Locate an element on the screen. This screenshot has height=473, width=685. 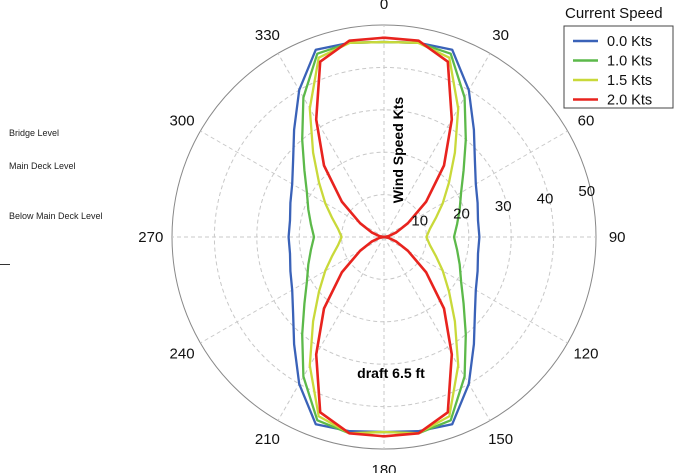
legend-box is located at coordinates (618, 67).